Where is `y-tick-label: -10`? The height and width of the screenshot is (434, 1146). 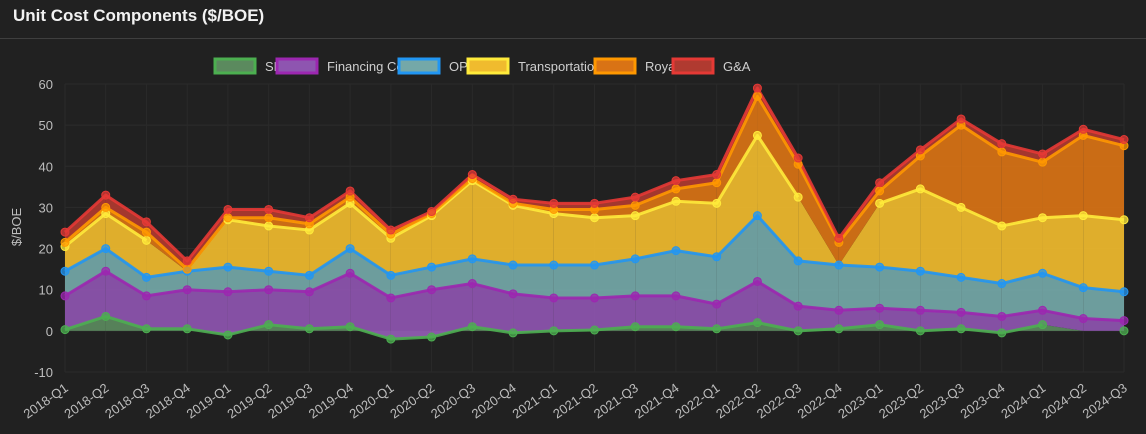 y-tick-label: -10 is located at coordinates (43, 372).